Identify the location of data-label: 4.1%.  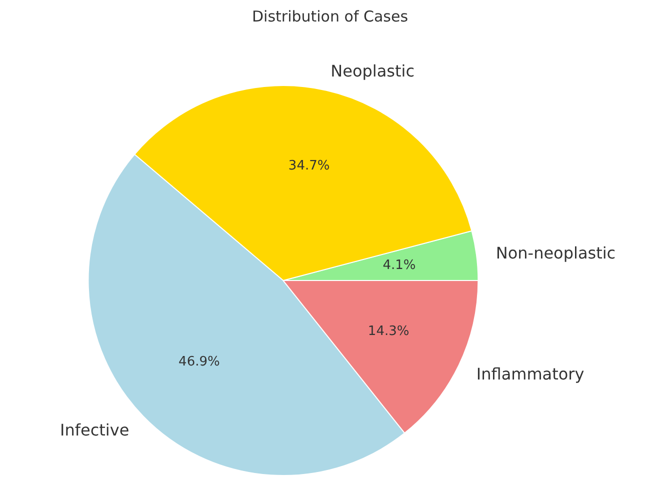
(399, 265).